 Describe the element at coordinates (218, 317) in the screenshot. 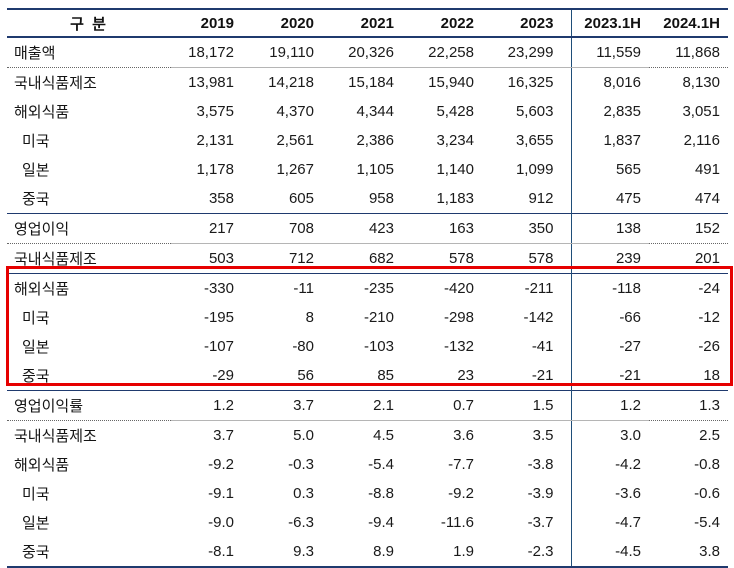

I see `cell-2019: -195` at that location.